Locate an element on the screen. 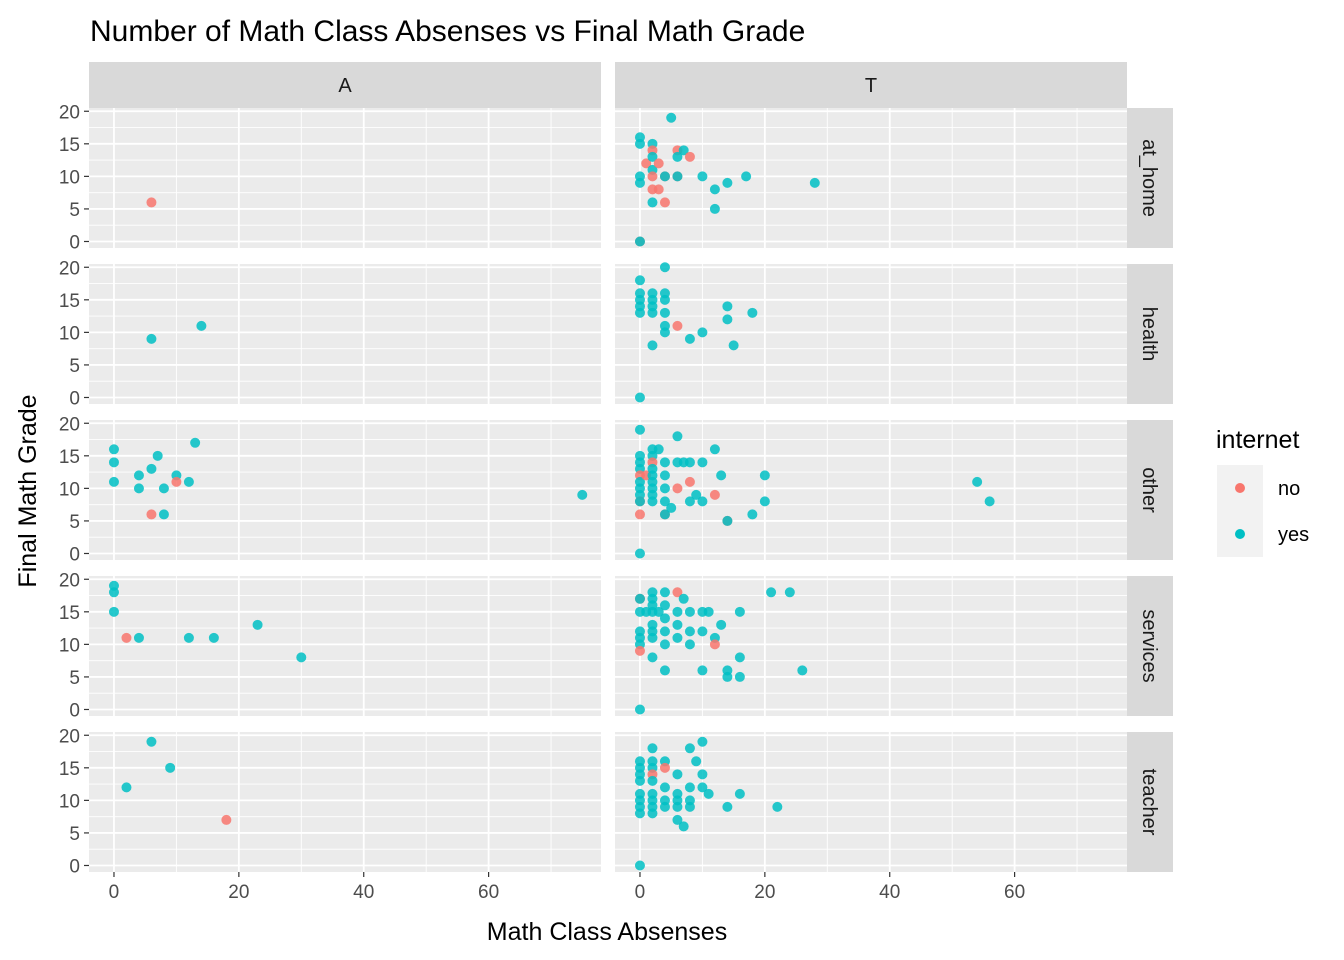  panel-other-T is located at coordinates (871, 490).